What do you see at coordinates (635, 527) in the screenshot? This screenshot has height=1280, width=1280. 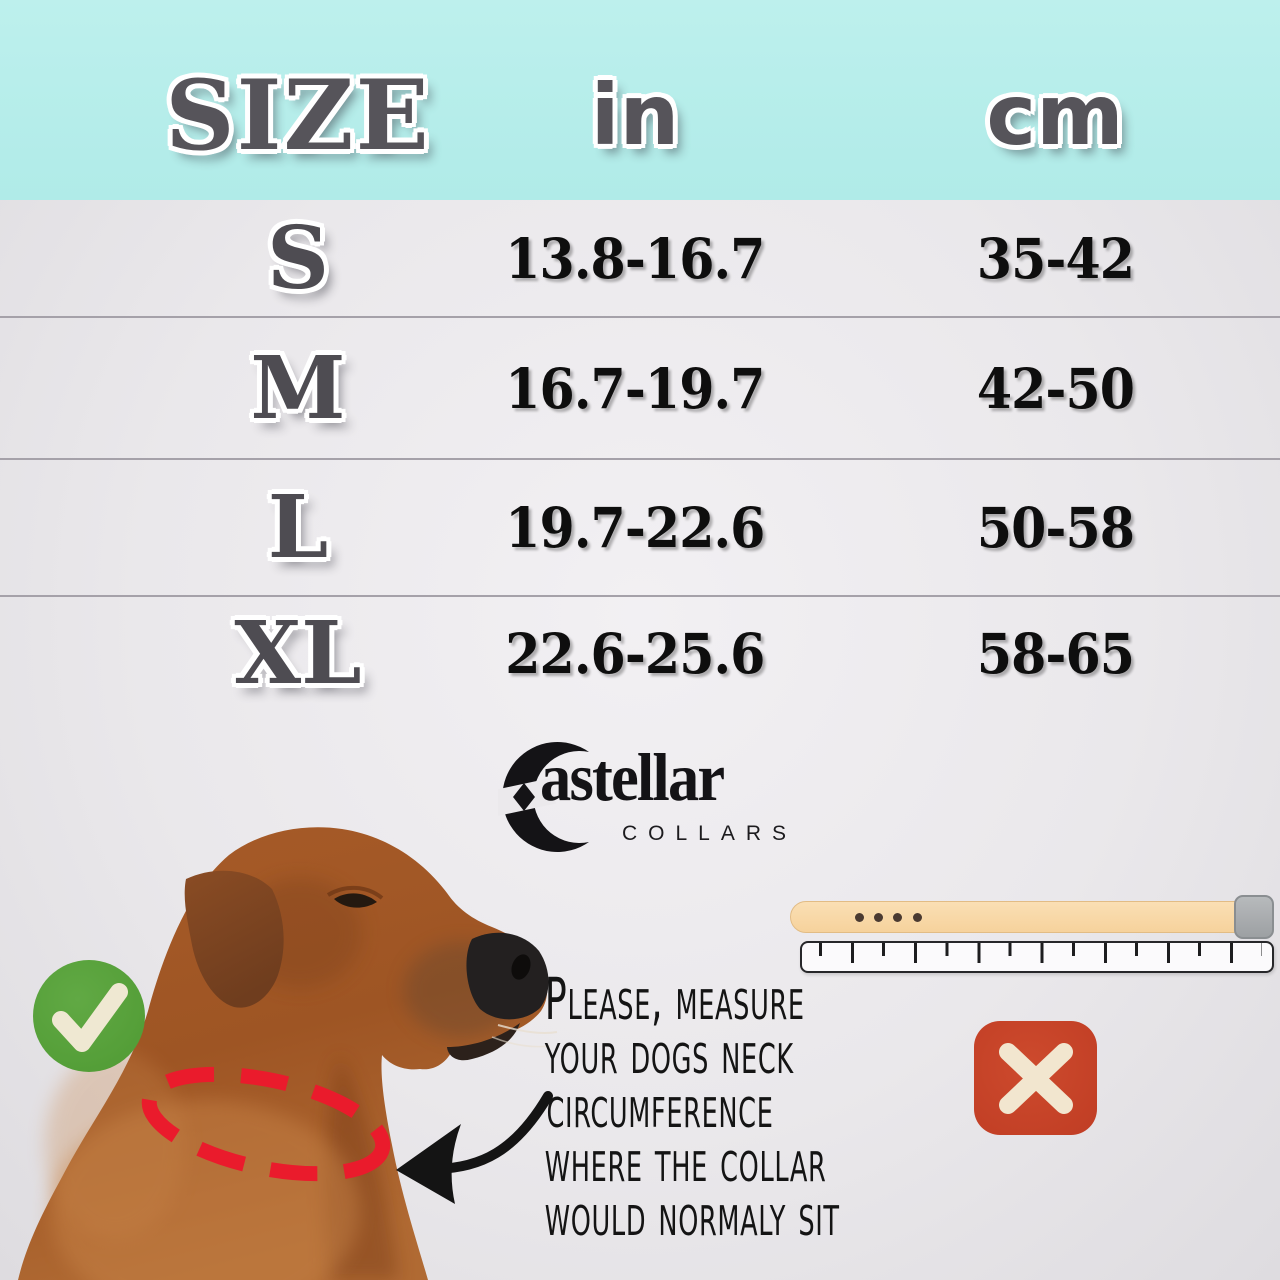 I see `inches-value: 19.7-22.6` at bounding box center [635, 527].